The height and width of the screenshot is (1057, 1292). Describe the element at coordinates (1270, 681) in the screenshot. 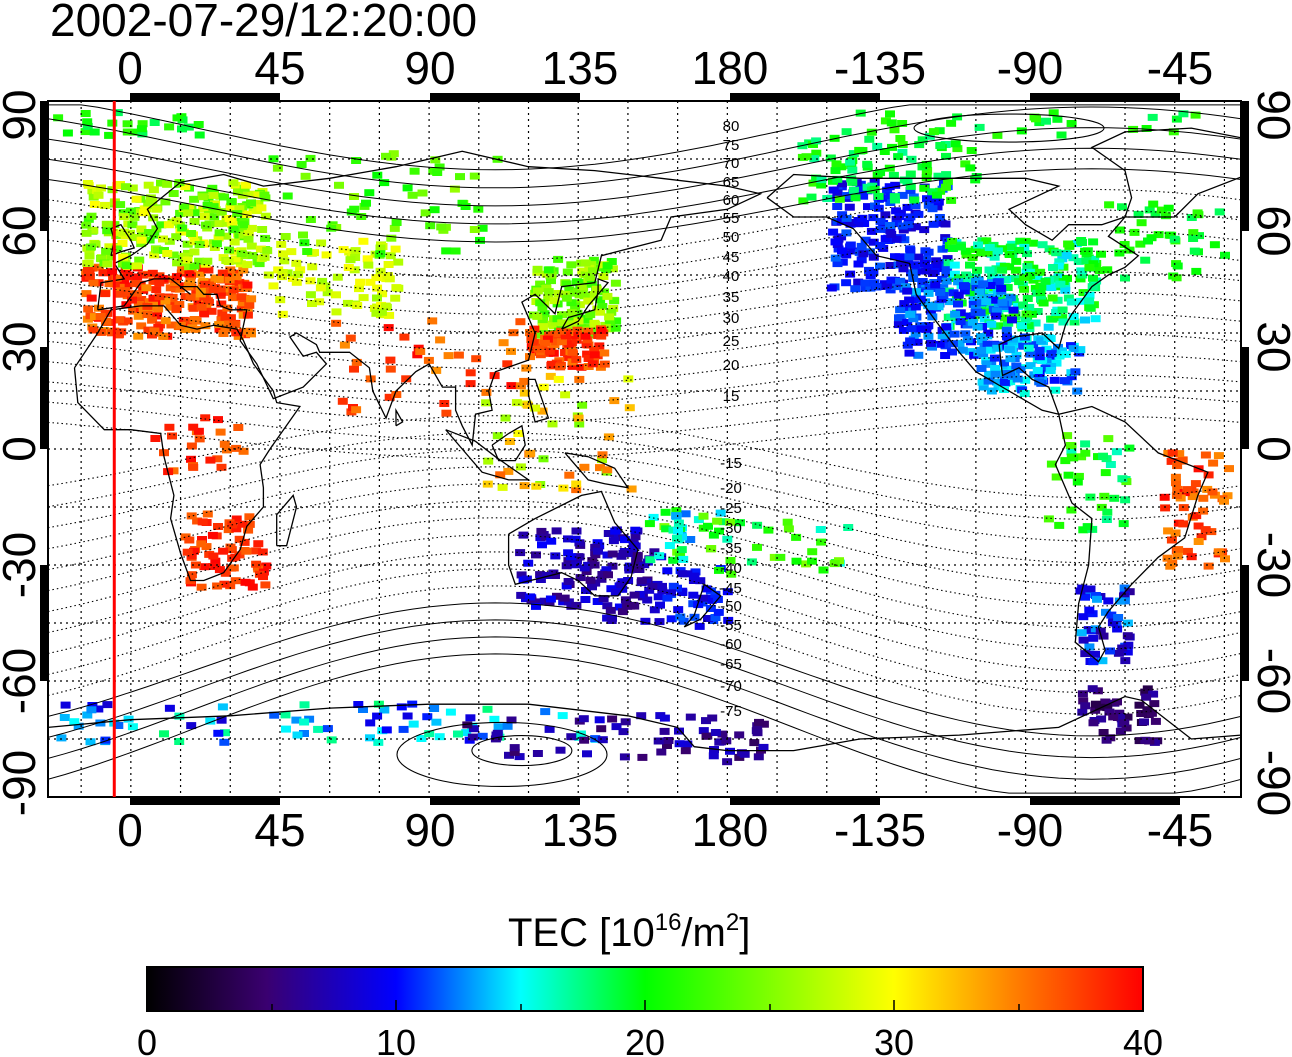

I see `right-lat-tick: -60` at that location.